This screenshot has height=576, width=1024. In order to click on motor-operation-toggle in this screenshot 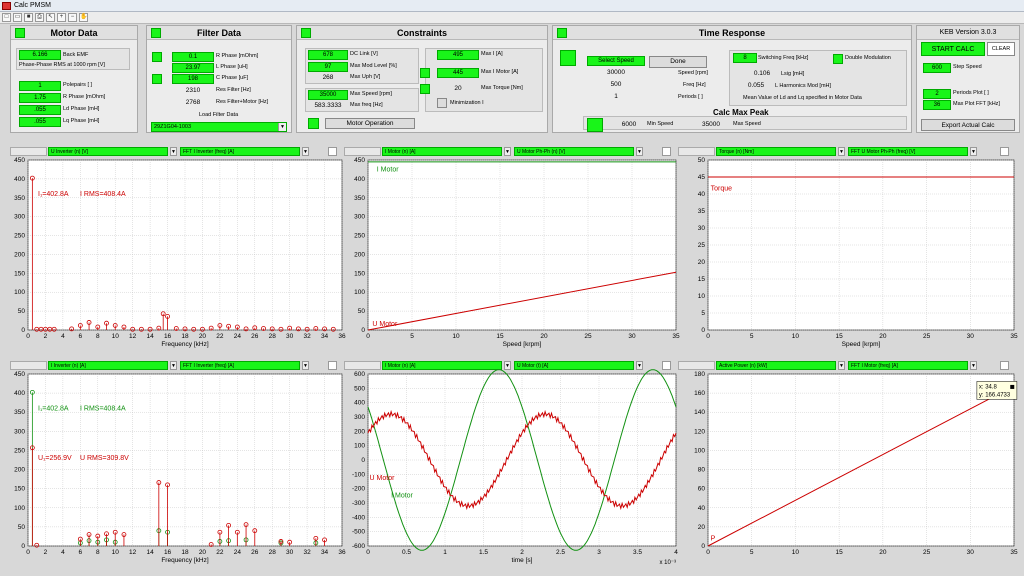, I will do `click(313, 123)`.